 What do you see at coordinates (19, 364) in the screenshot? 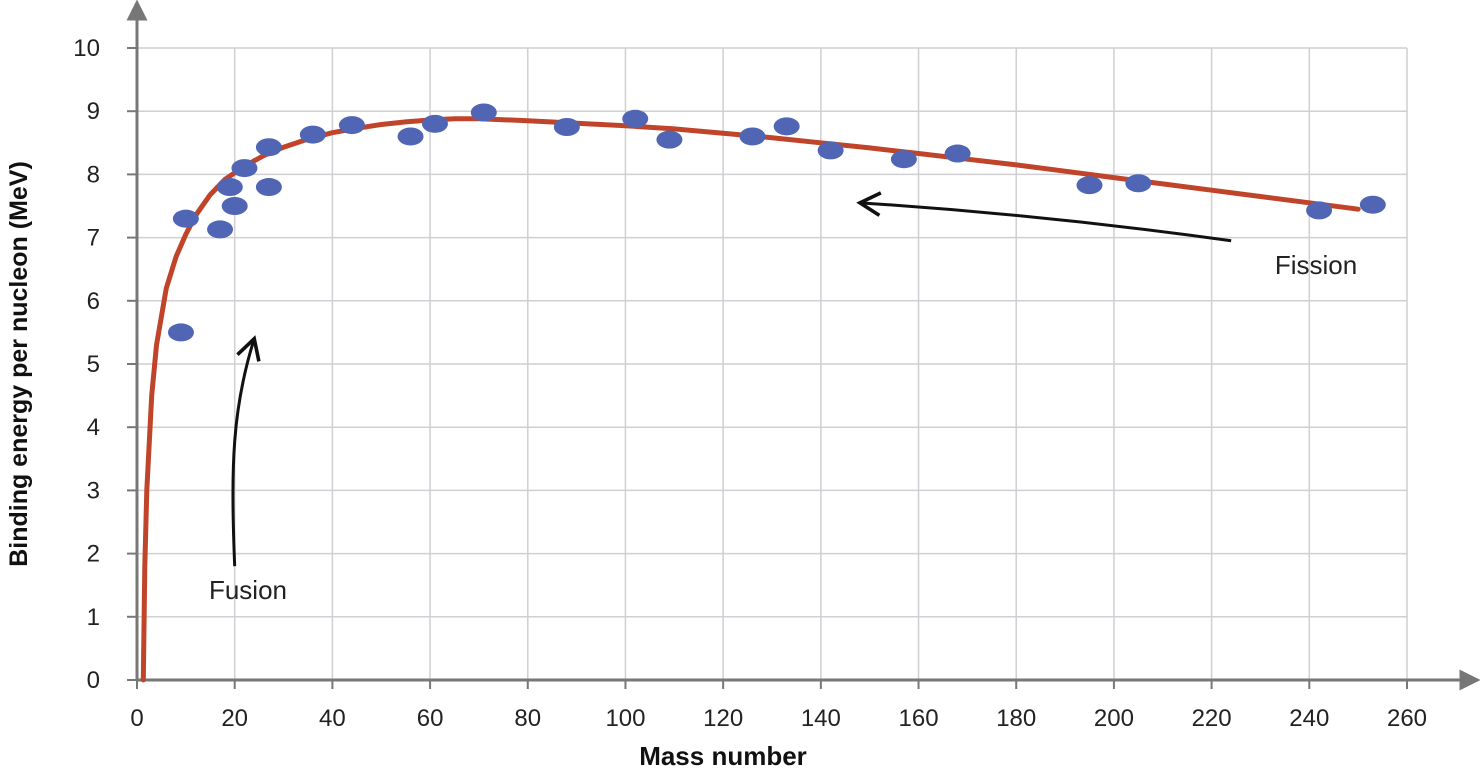
I see `y-axis-title: Binding energy per nucleon (MeV)` at bounding box center [19, 364].